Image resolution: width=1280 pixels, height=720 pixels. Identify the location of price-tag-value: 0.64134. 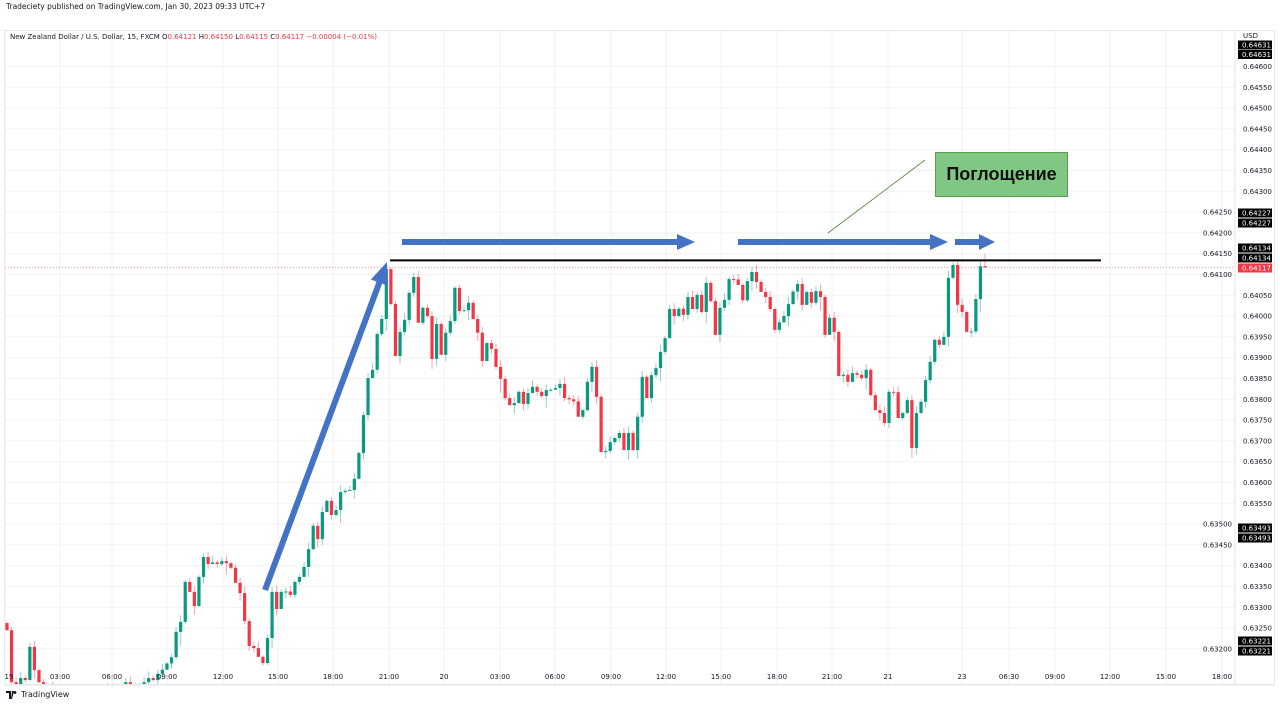
(1256, 249).